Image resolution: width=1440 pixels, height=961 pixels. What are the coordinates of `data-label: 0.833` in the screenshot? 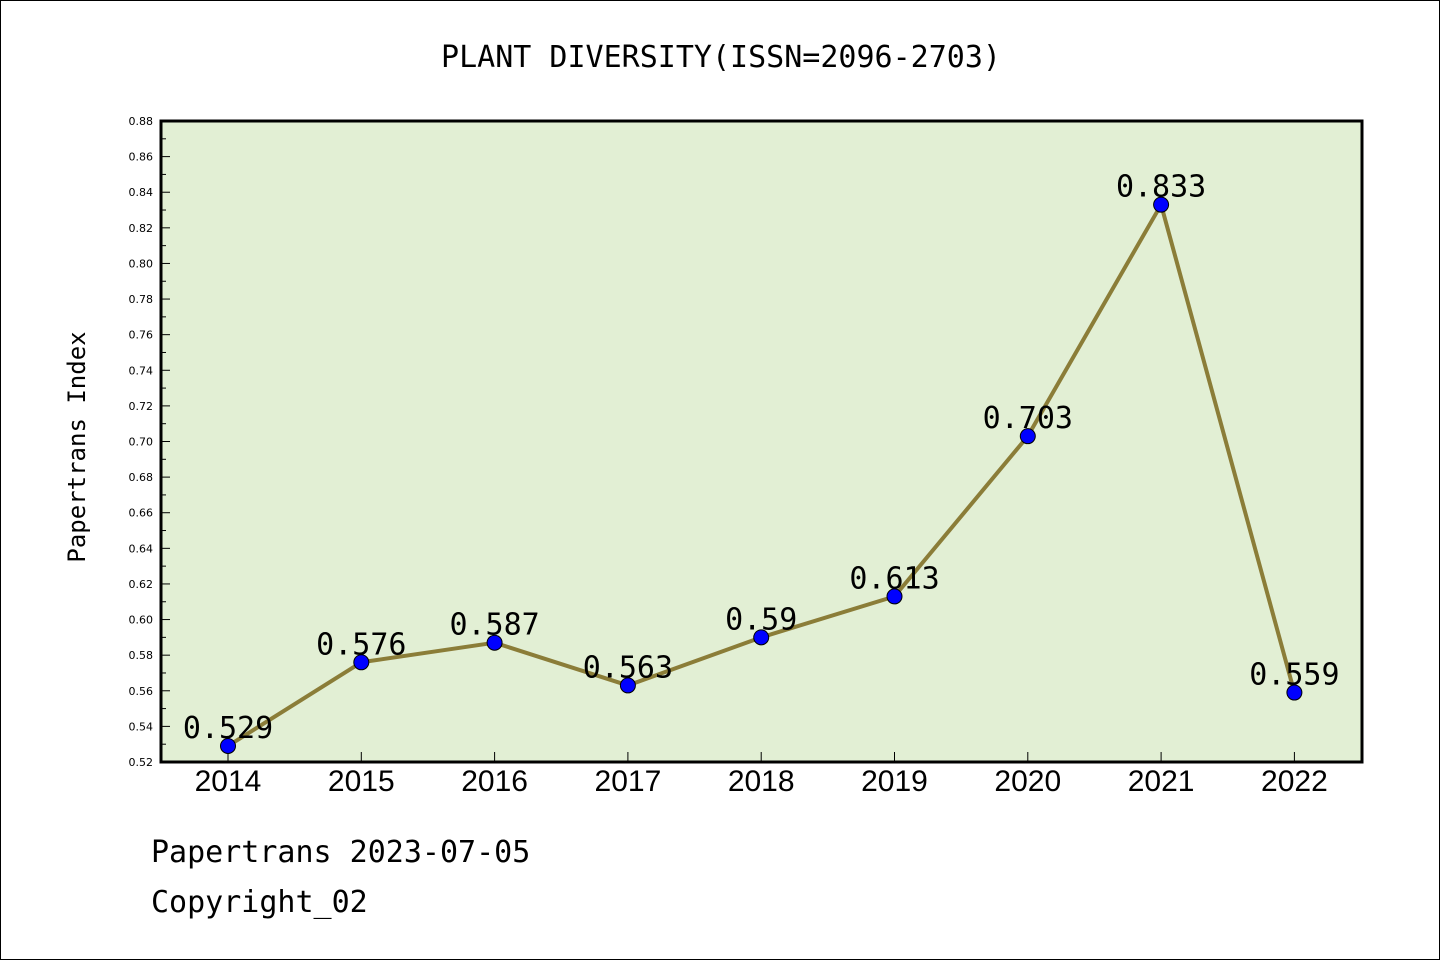 It's located at (1161, 187).